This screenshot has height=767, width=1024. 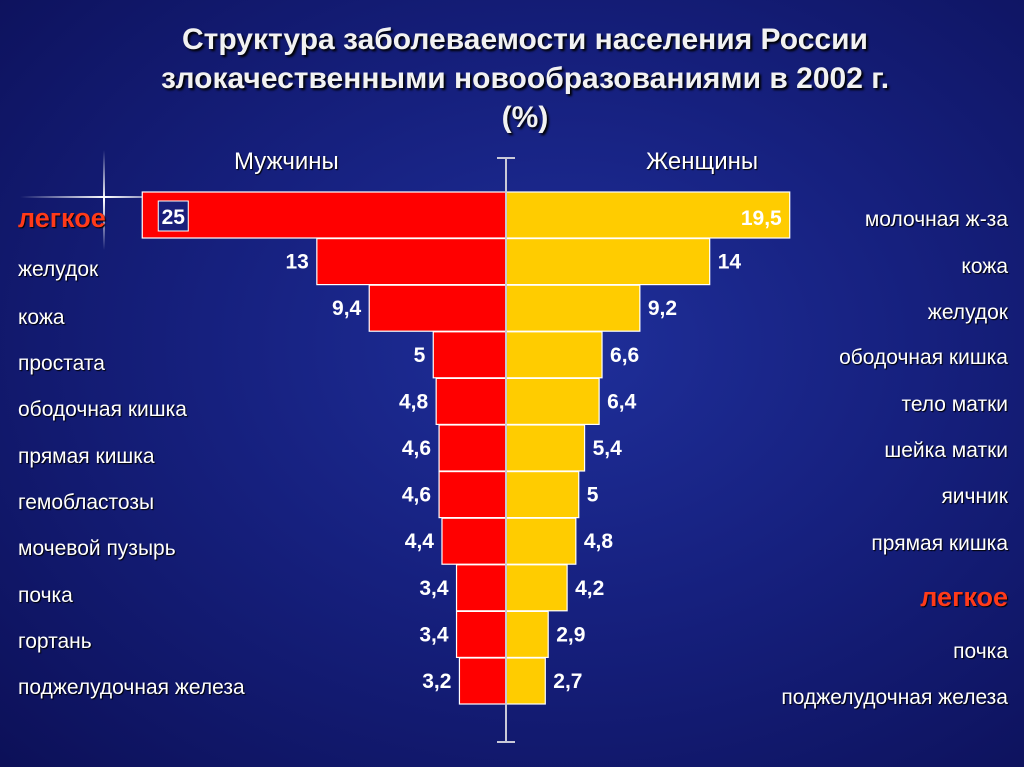 What do you see at coordinates (608, 448) in the screenshot?
I see `women-value-label: 5,4` at bounding box center [608, 448].